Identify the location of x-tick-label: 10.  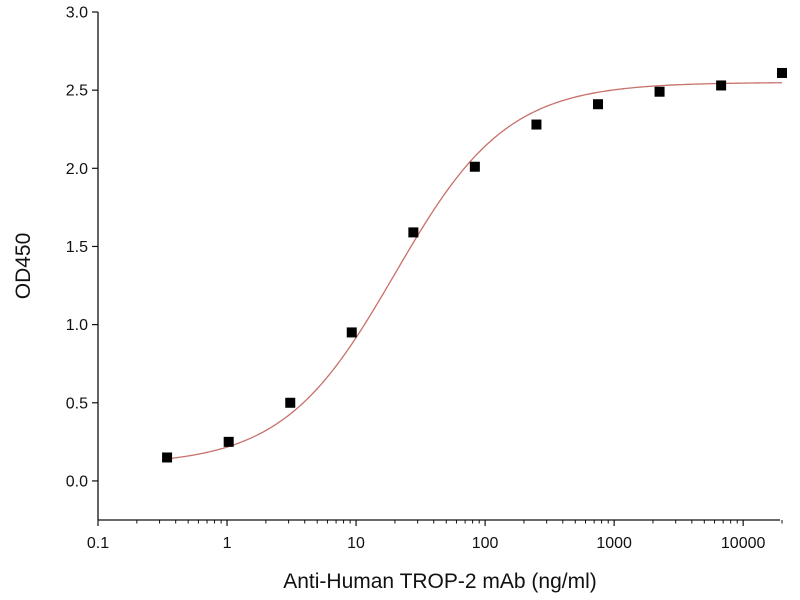
(356, 543).